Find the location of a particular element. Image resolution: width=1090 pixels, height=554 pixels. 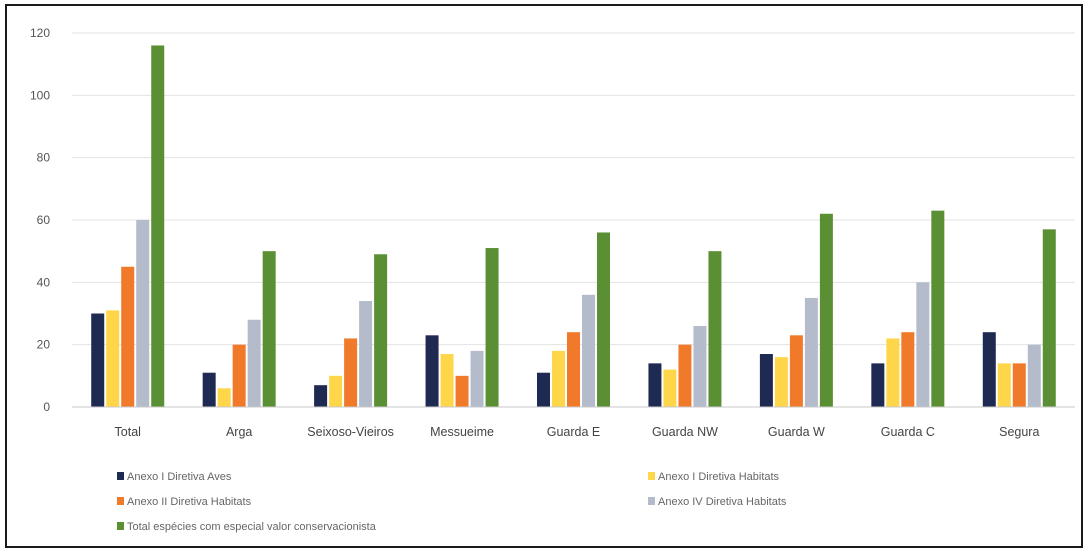

y-tick-label: 80 is located at coordinates (44, 158).